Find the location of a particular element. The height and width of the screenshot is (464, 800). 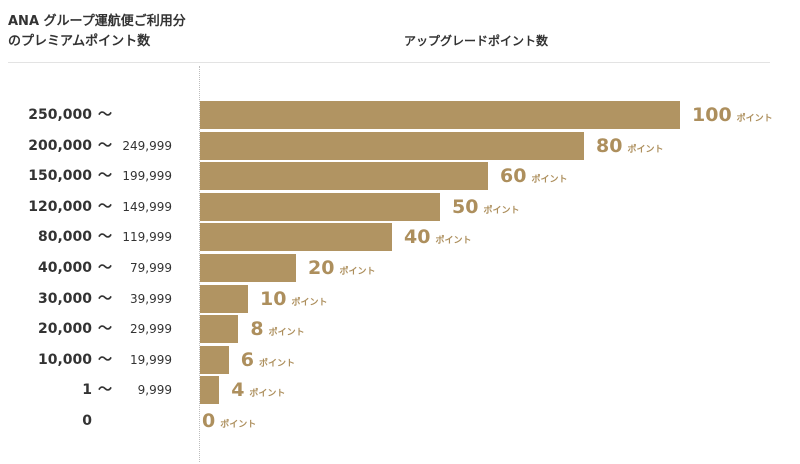

data-label: 20 ポイント is located at coordinates (341, 268).